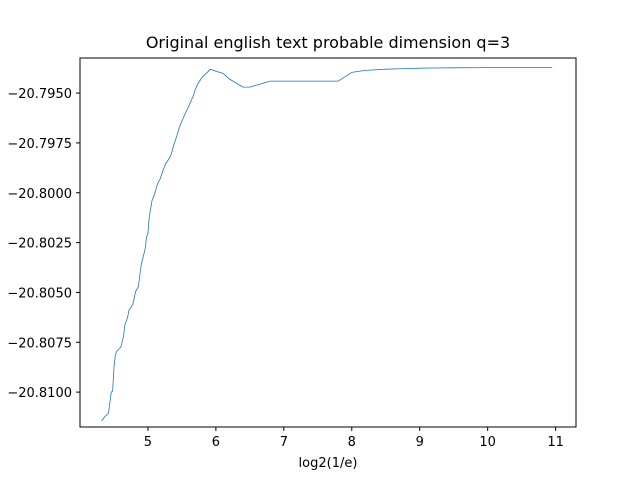 This screenshot has height=480, width=640. Describe the element at coordinates (420, 442) in the screenshot. I see `x-tick-label: 9` at that location.